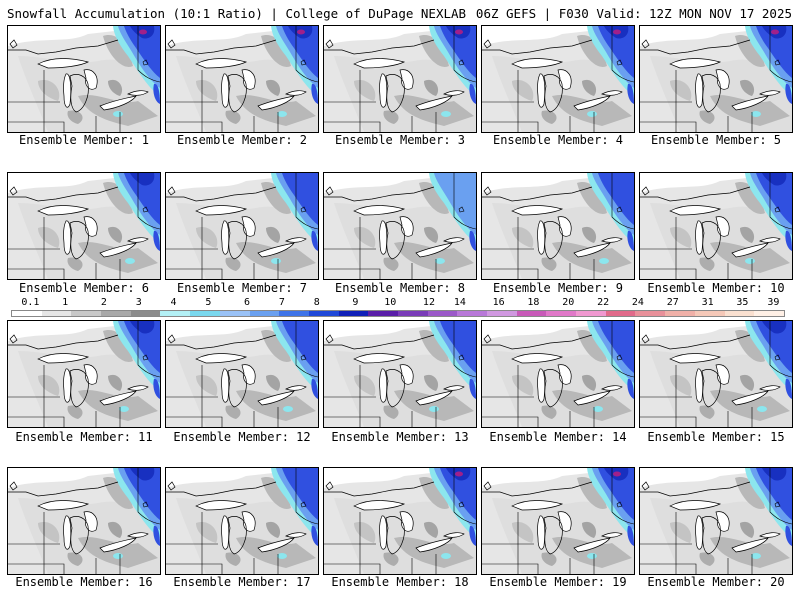 The height and width of the screenshot is (600, 800). Describe the element at coordinates (400, 288) in the screenshot. I see `ensemble-member-label: Ensemble Member: 8` at that location.